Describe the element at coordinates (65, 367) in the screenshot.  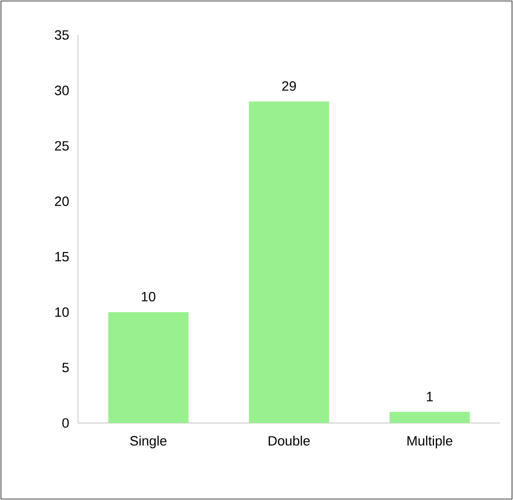
I see `y-tick-label: 5` at that location.